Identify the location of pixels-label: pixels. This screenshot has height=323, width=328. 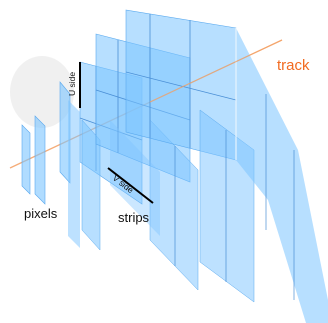
(41, 213).